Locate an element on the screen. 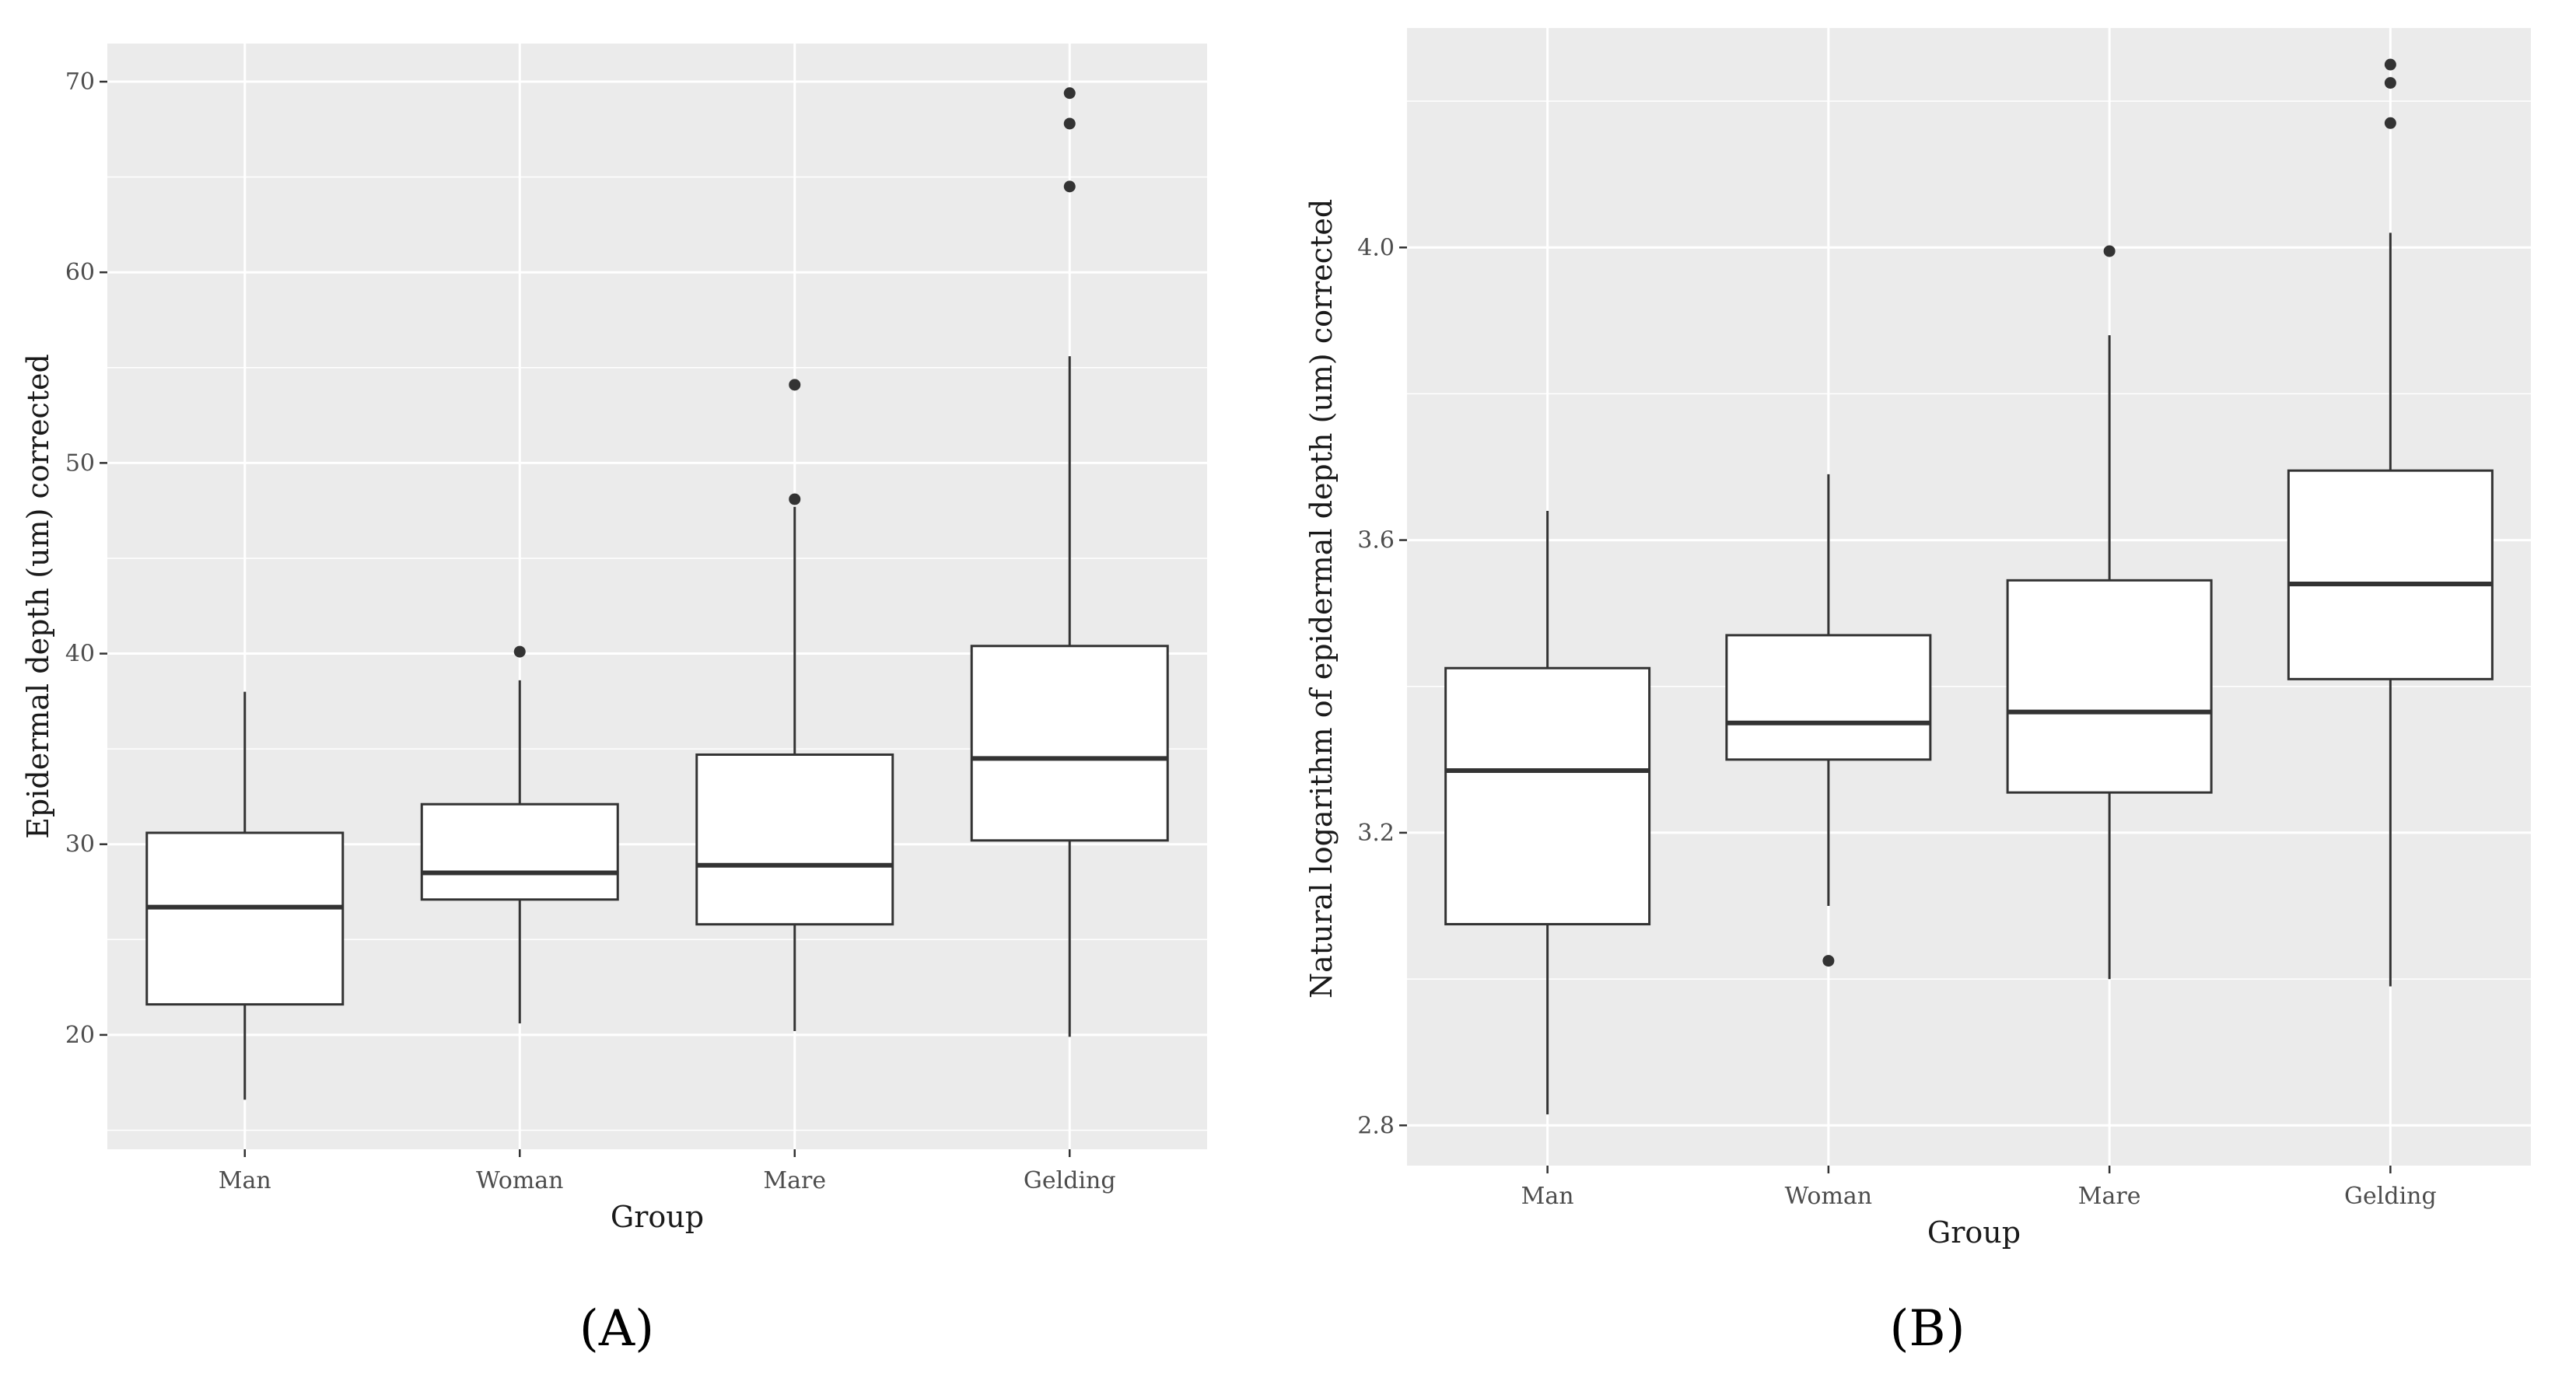 The image size is (2576, 1381). y-tick-label: 30 is located at coordinates (80, 844).